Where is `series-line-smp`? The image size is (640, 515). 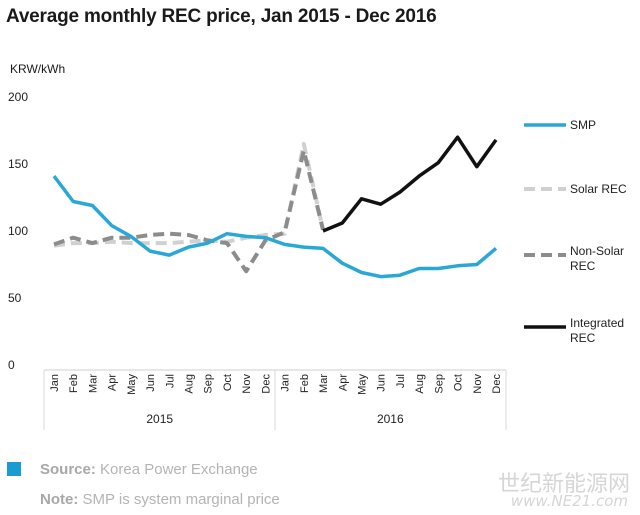
series-line-smp is located at coordinates (275, 227).